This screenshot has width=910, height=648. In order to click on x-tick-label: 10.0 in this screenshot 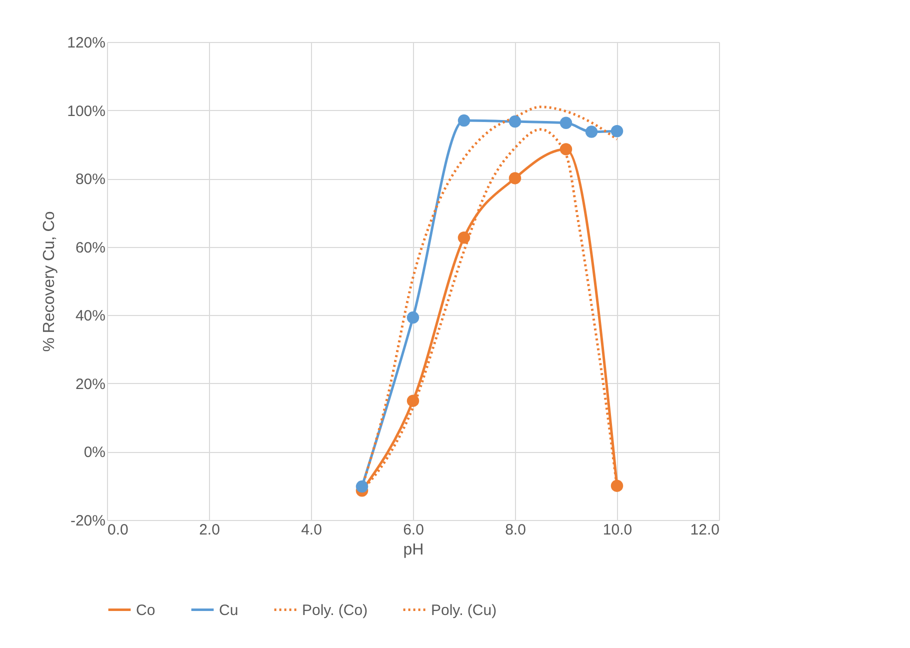, I will do `click(617, 530)`.